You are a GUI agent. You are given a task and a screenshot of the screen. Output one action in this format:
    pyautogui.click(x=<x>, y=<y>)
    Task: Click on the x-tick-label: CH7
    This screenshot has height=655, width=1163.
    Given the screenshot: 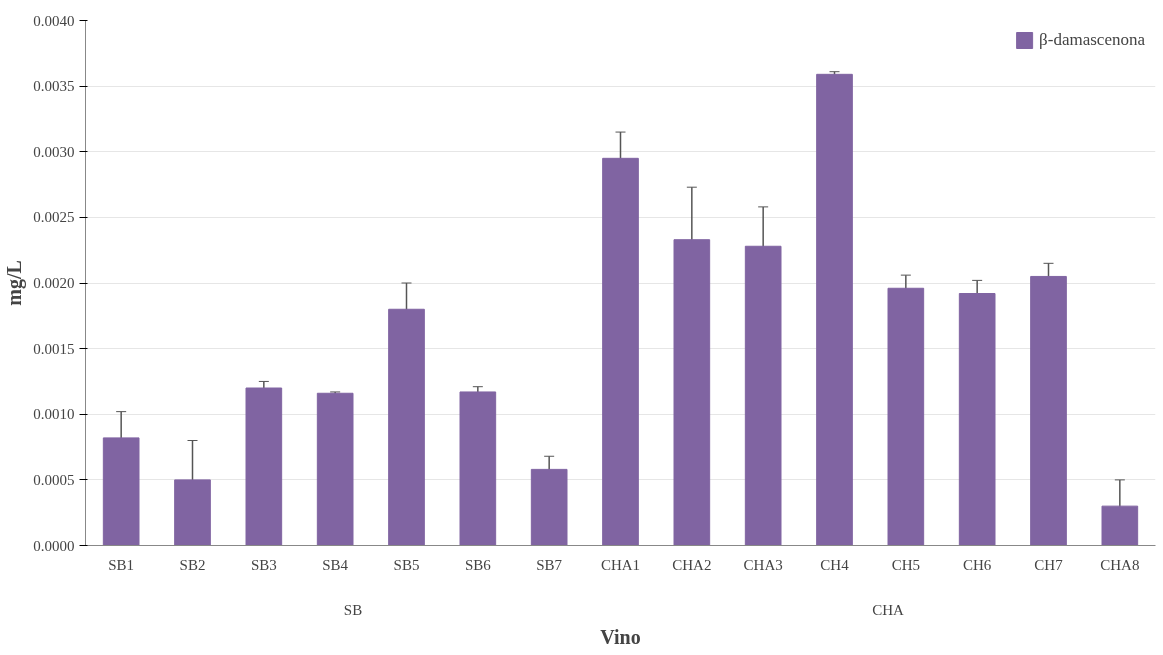 What is the action you would take?
    pyautogui.click(x=1049, y=564)
    